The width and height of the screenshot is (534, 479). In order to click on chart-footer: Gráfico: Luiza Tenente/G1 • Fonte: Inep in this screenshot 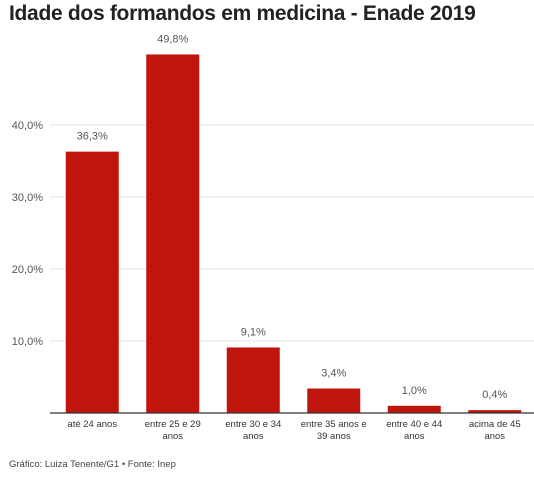, I will do `click(92, 464)`.